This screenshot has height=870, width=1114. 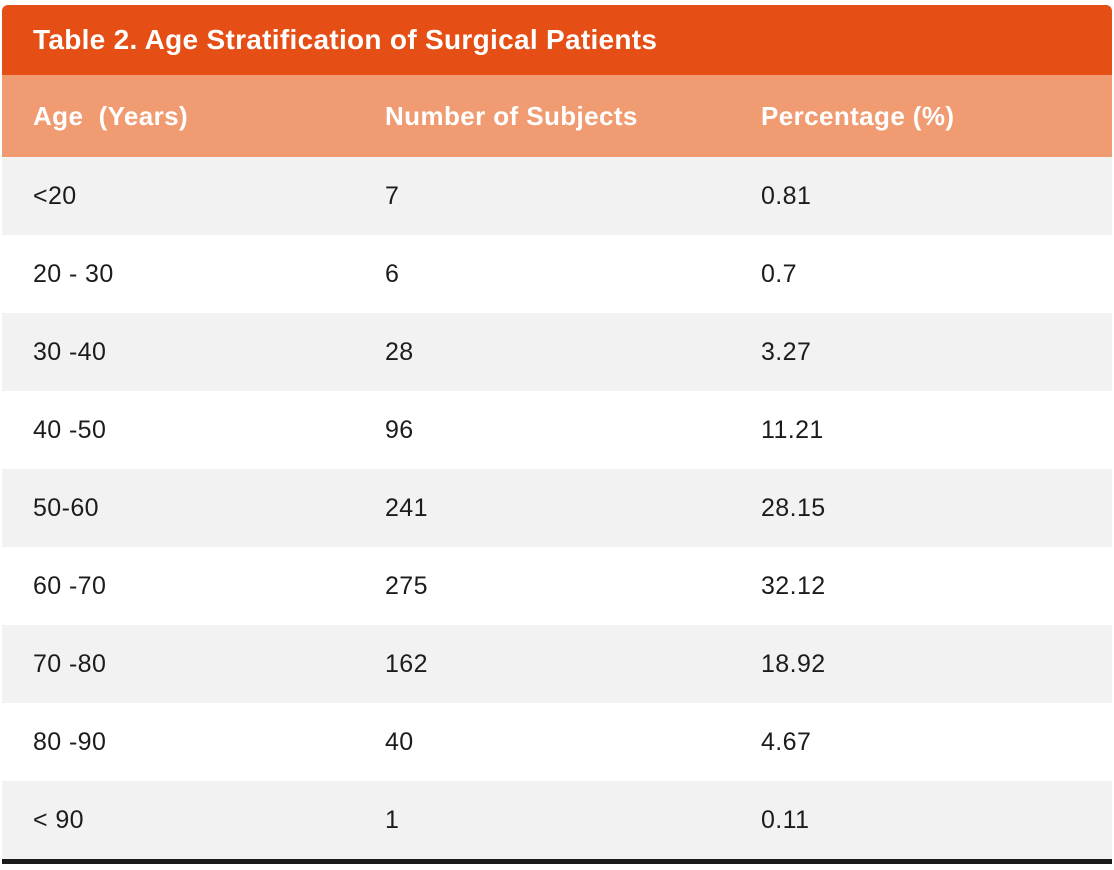 I want to click on cell-age: 70 -80, so click(x=70, y=663).